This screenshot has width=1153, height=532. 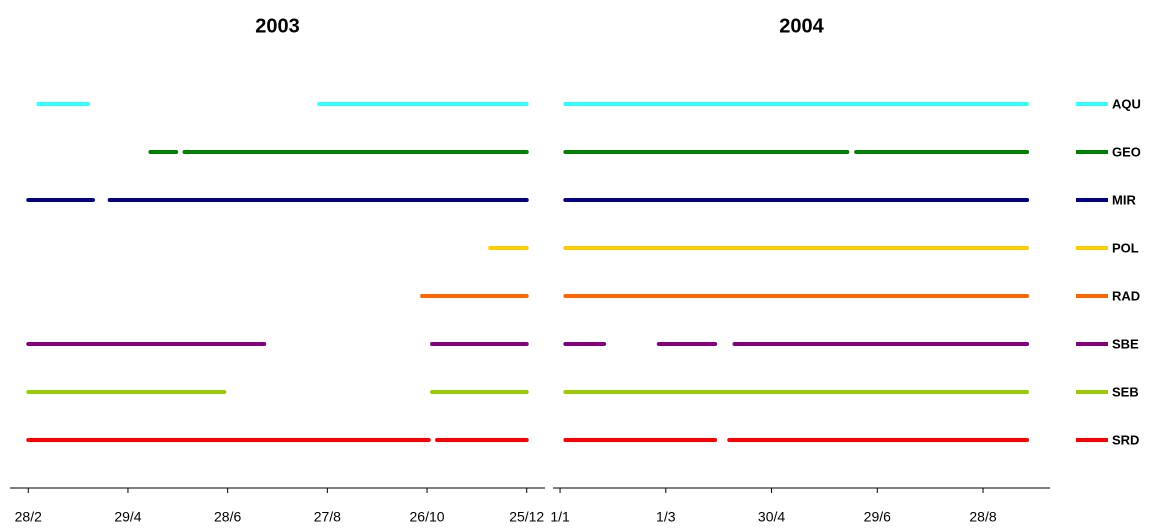 I want to click on x-tick-label: 28/2, so click(x=28, y=517).